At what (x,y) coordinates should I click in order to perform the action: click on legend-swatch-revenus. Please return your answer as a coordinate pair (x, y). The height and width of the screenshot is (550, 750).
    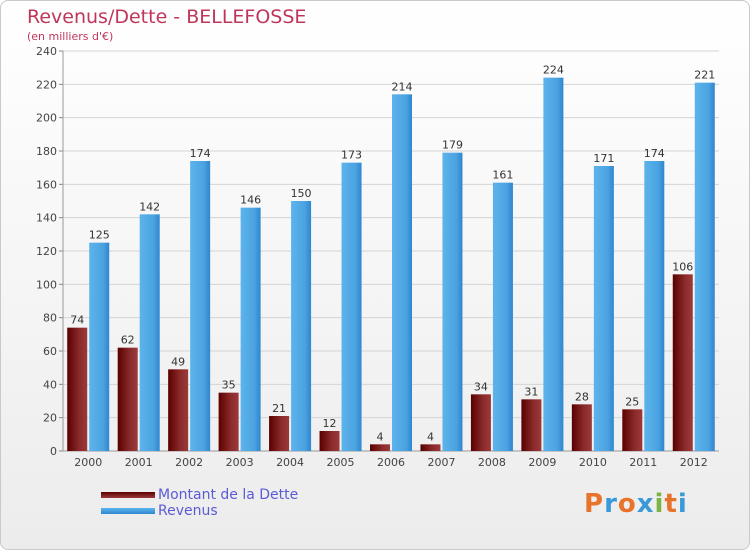
    Looking at the image, I should click on (128, 511).